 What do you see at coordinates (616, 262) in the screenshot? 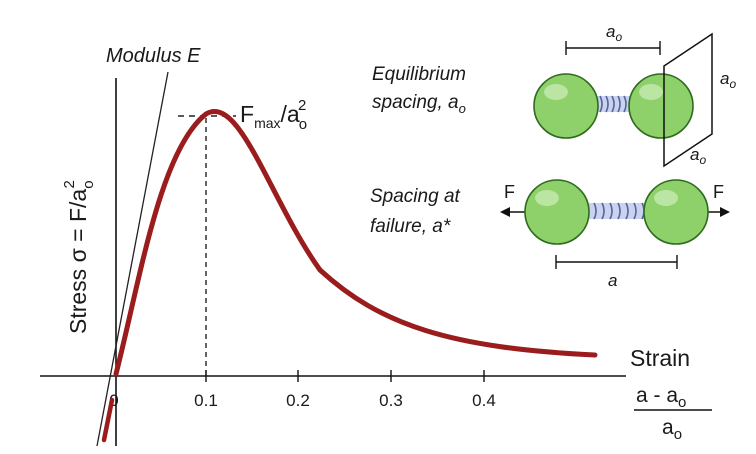
I see `failure-dimension-bracket` at bounding box center [616, 262].